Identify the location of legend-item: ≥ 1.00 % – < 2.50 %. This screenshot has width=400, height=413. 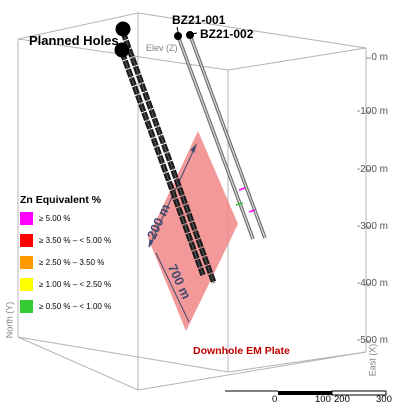
(90, 285).